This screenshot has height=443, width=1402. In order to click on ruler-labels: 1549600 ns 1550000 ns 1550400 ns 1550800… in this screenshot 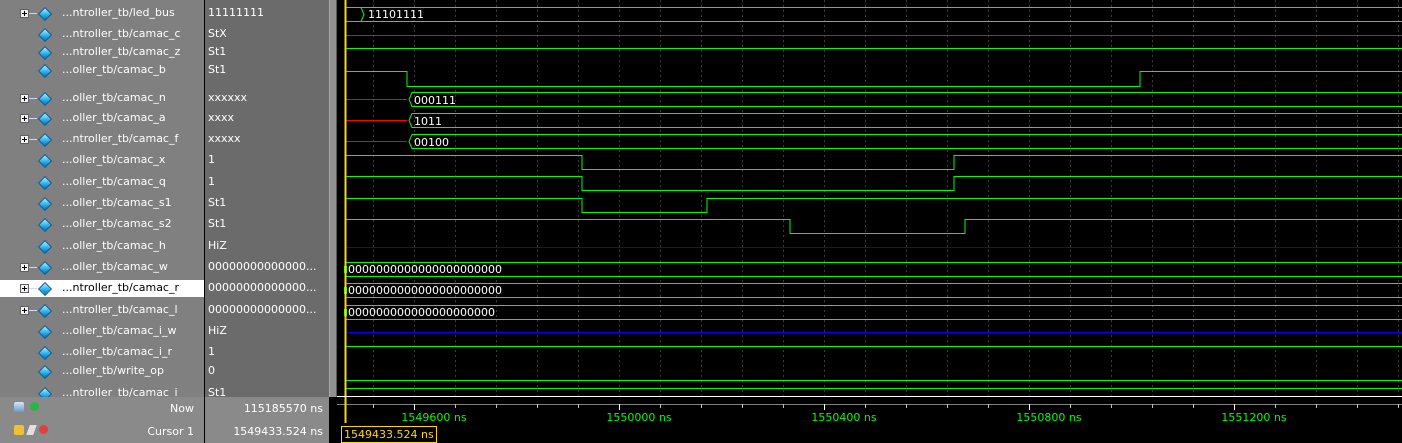, I will do `click(843, 417)`.